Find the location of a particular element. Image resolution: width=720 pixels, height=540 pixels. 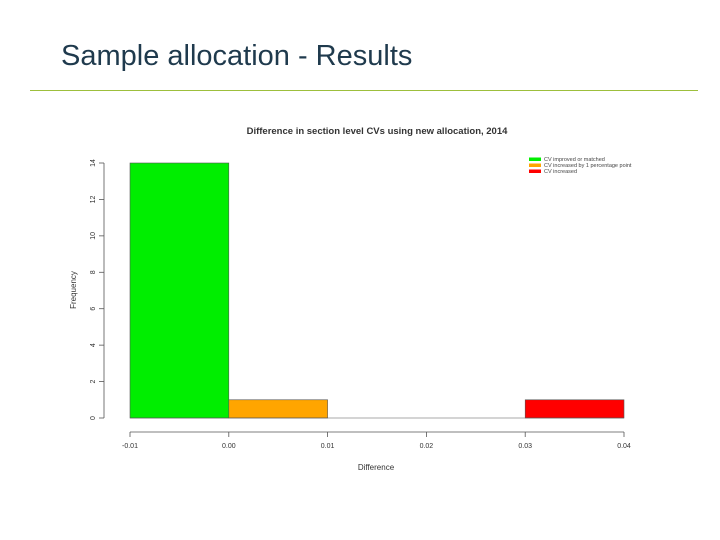

slide-title: Sample allocation - Results is located at coordinates (237, 56).